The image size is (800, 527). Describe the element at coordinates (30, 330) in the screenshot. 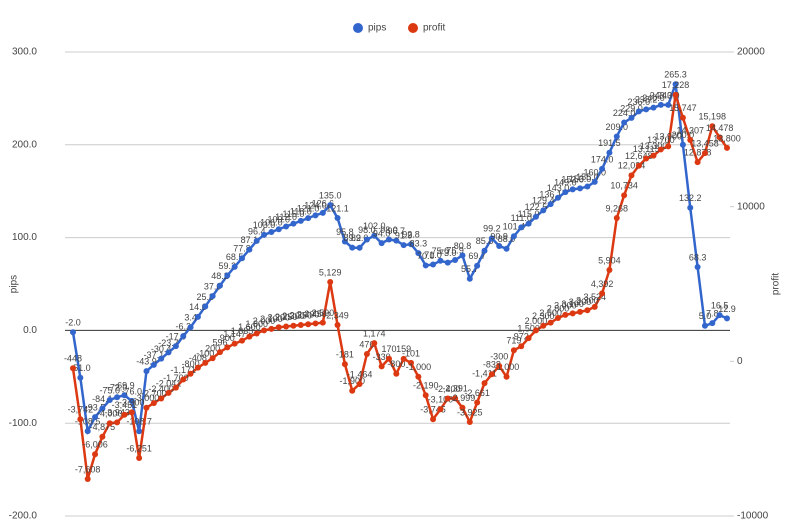

I see `y-tick-label: 0.0` at that location.